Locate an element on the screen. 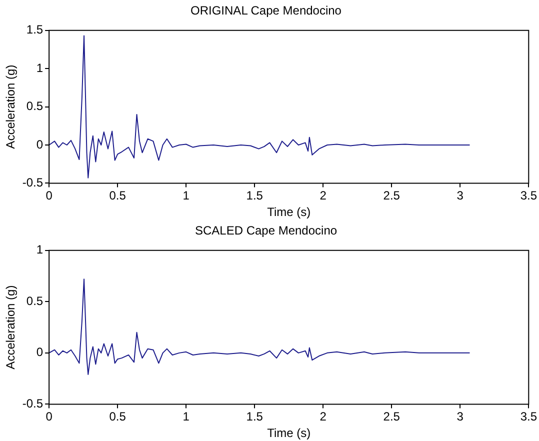 This screenshot has width=539, height=441. y-tick-label: 1.5 is located at coordinates (35, 29).